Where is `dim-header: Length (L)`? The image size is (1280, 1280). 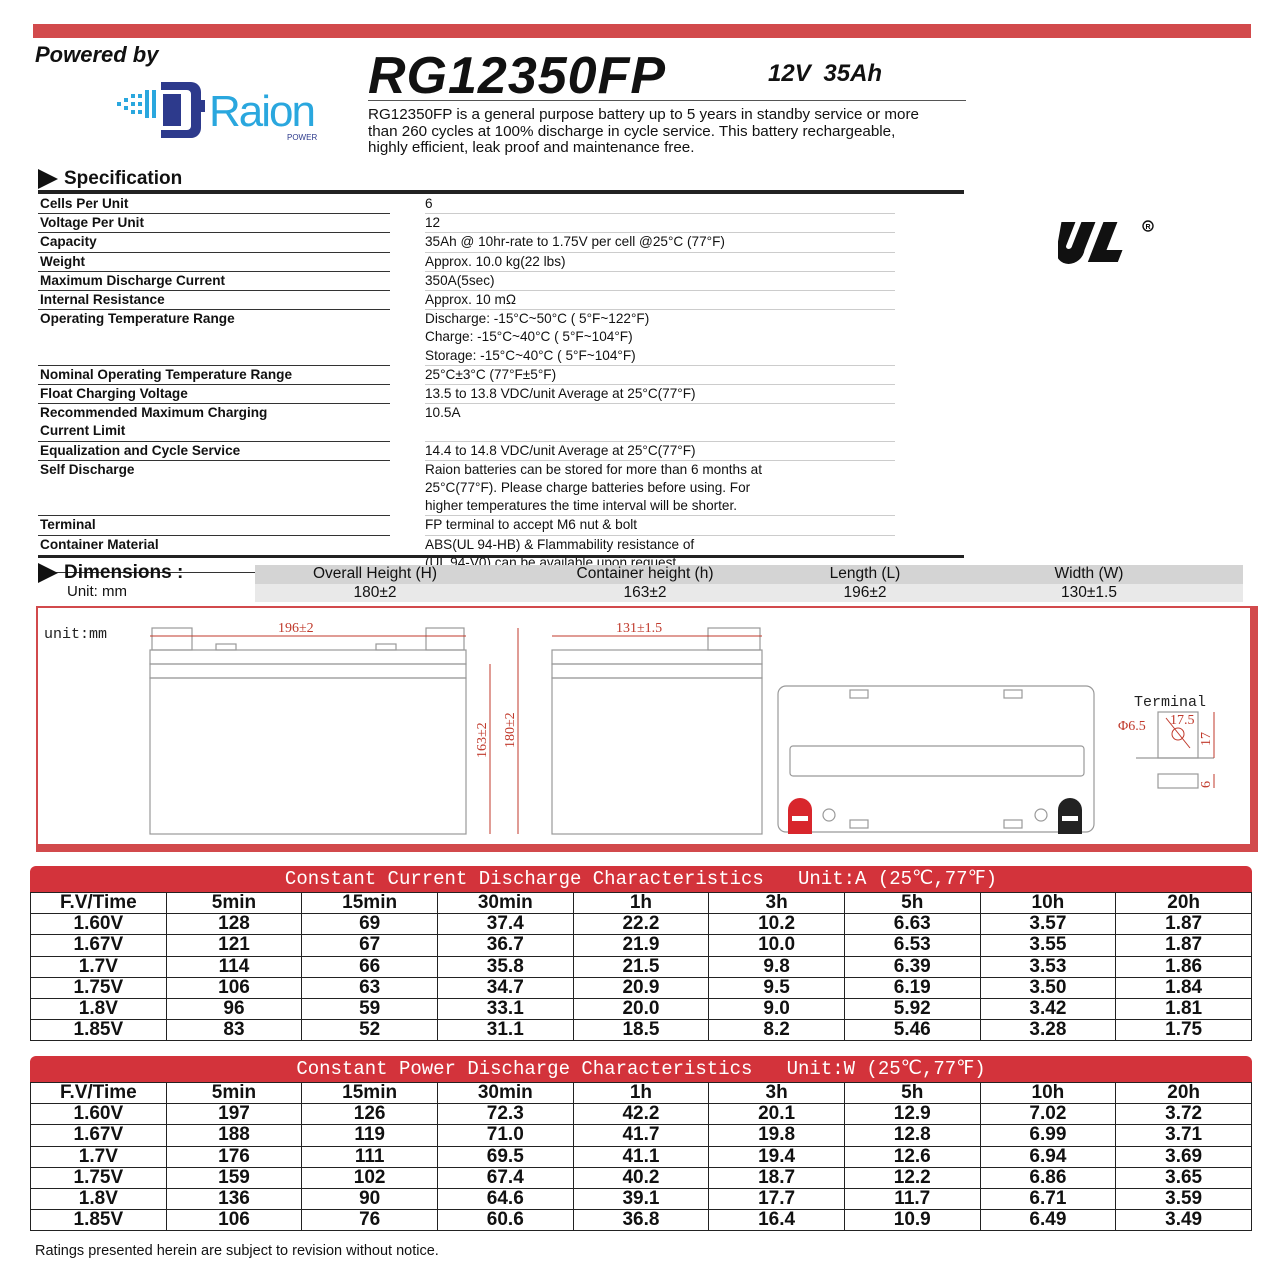
dim-header: Length (L) is located at coordinates (865, 574).